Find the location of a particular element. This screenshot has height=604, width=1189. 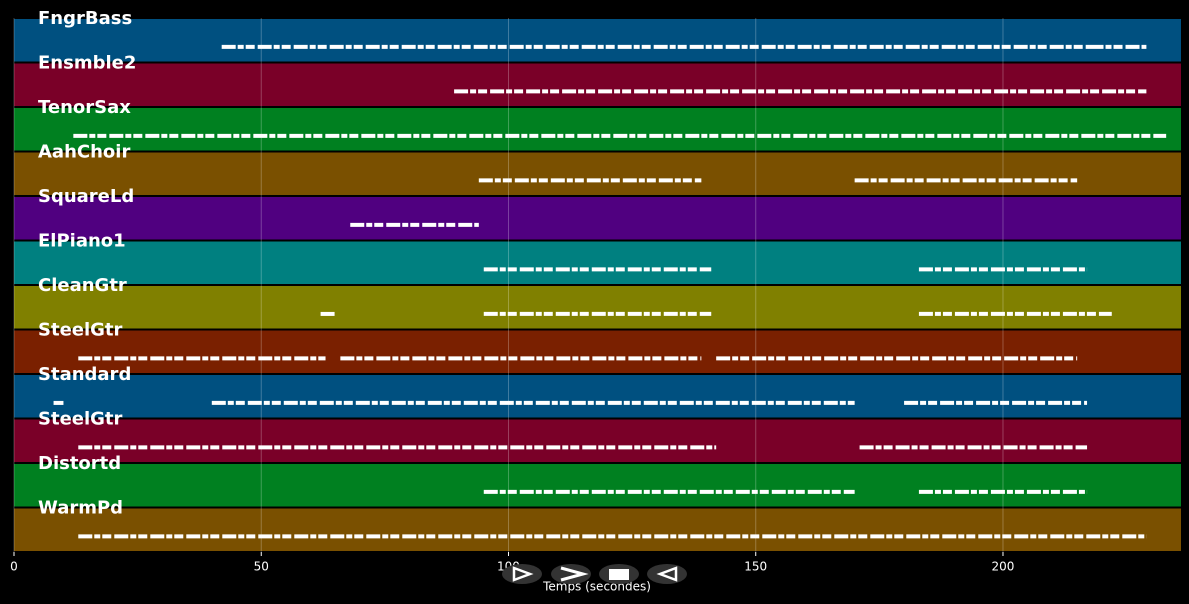

track-name: Distortd is located at coordinates (79, 463).